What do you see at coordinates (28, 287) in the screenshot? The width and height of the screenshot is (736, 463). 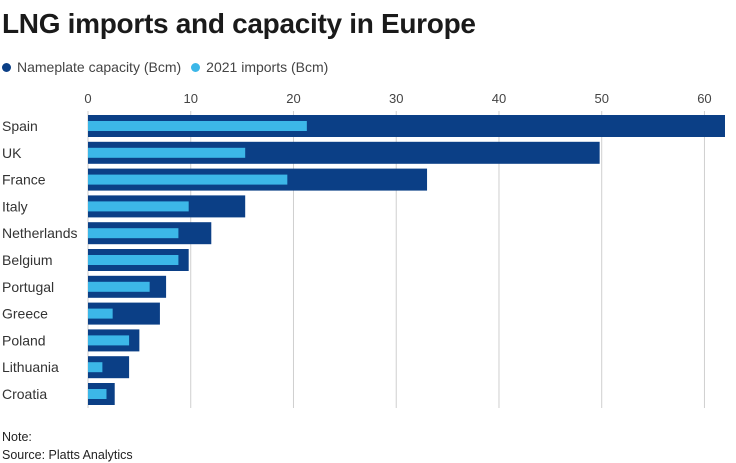 I see `category-label-portugal: Portugal` at bounding box center [28, 287].